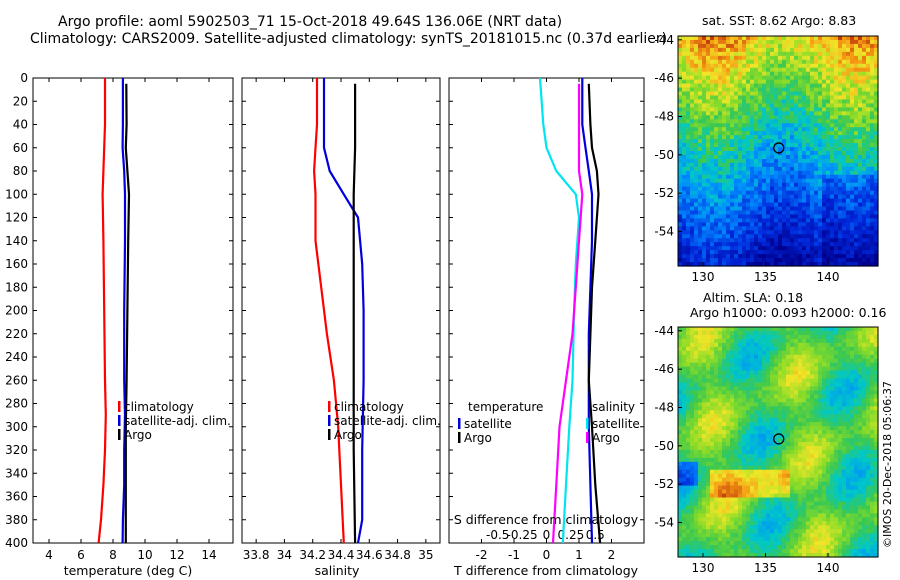 Image resolution: width=900 pixels, height=580 pixels. Describe the element at coordinates (16, 241) in the screenshot. I see `depth-tick-label: 140` at that location.